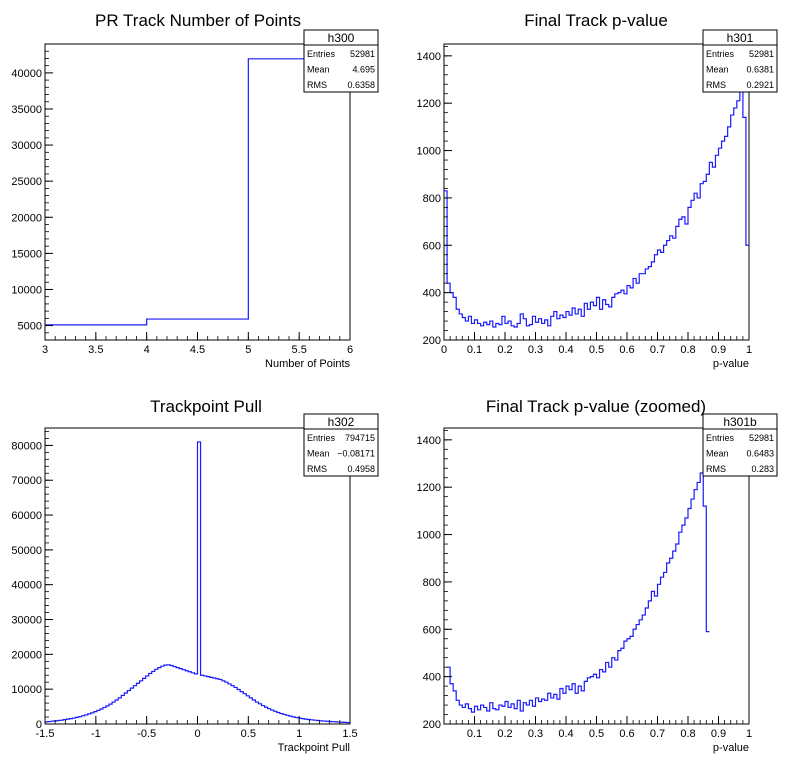 This screenshot has height=772, width=796. I want to click on stats-box: h302 Entries 794715 Mean −0.08171 RMS 0.4958, so click(341, 445).